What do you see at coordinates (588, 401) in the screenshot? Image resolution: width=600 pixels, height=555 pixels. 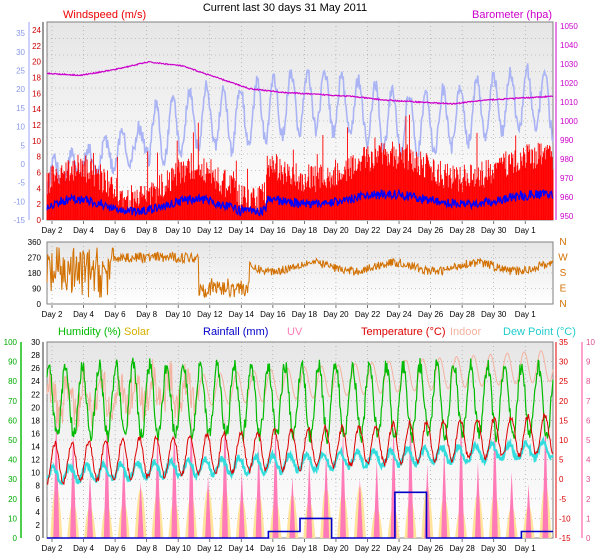 I see `uv-tick: 7` at bounding box center [588, 401].